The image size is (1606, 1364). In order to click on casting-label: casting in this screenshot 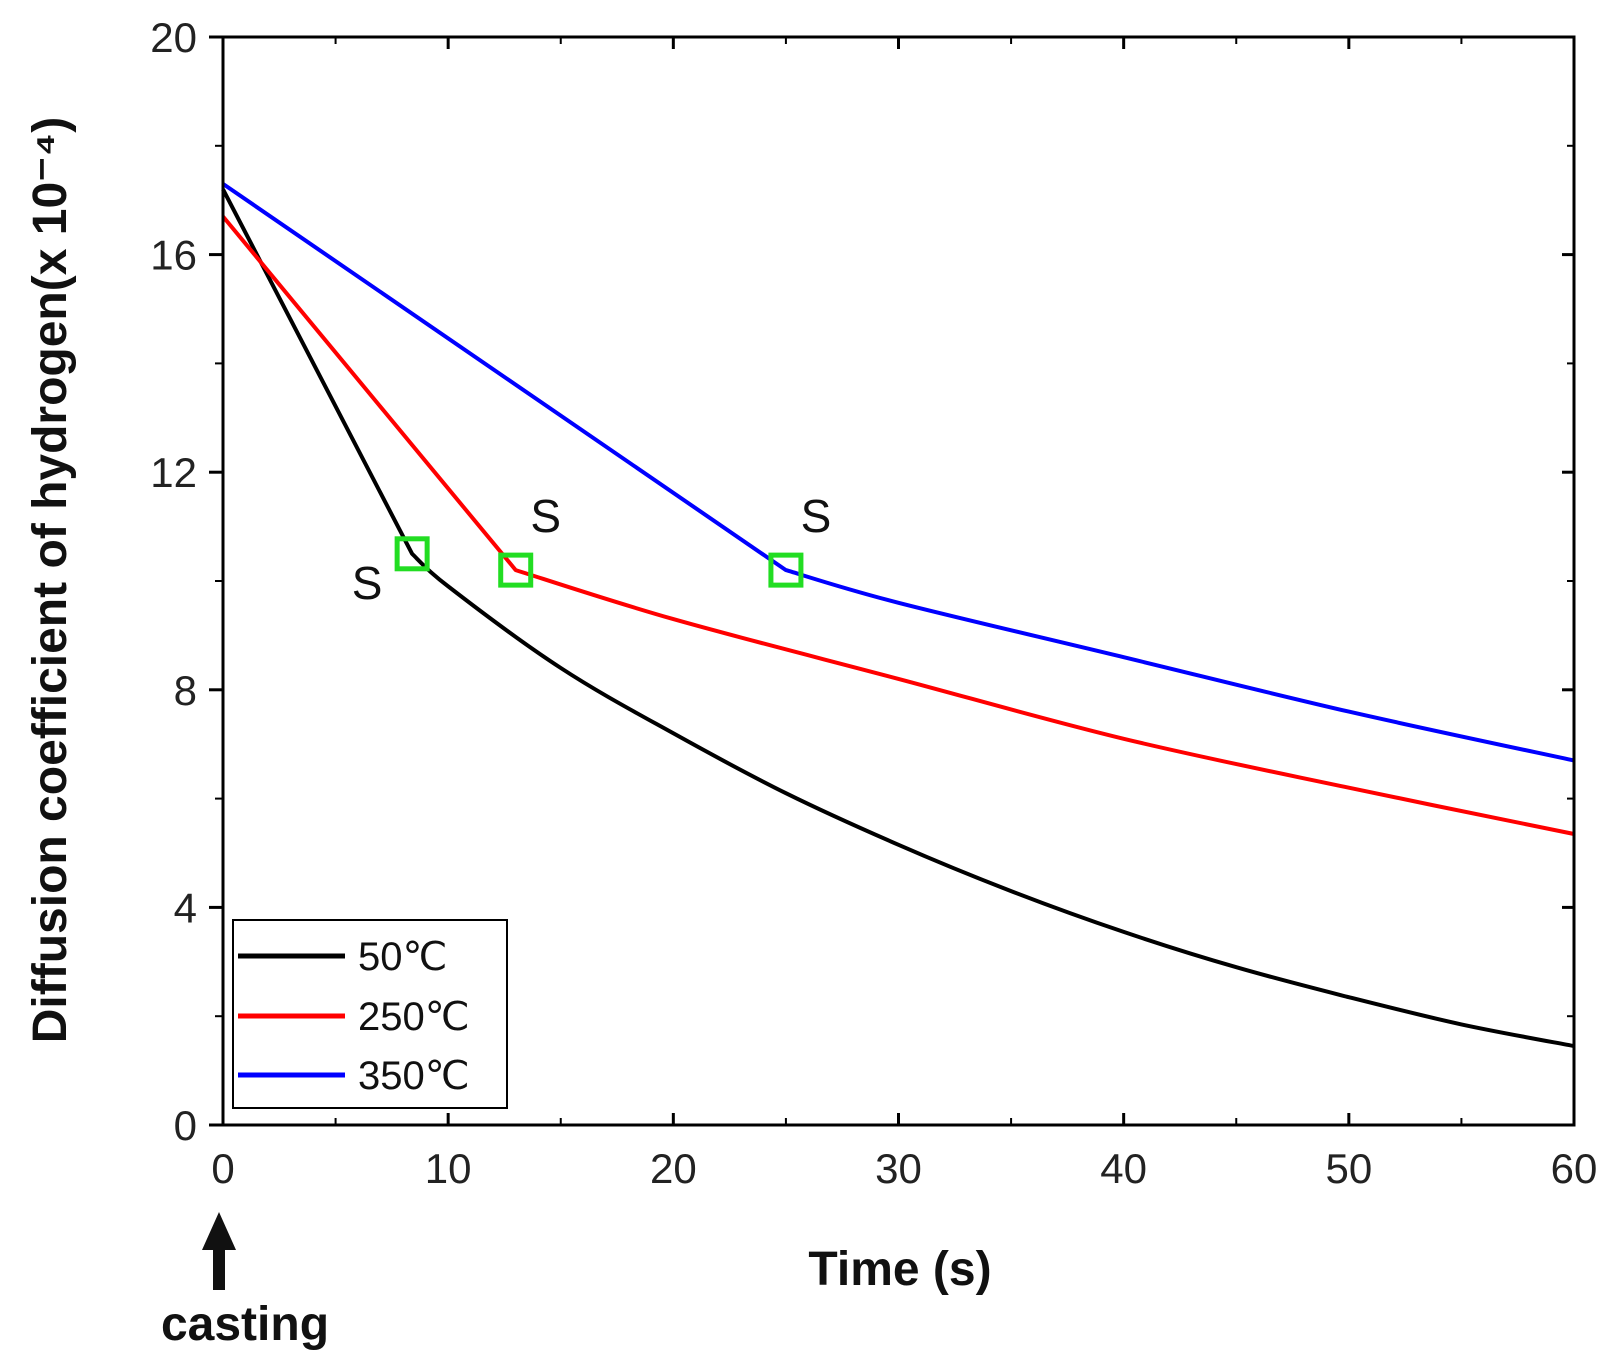, I will do `click(245, 1324)`.